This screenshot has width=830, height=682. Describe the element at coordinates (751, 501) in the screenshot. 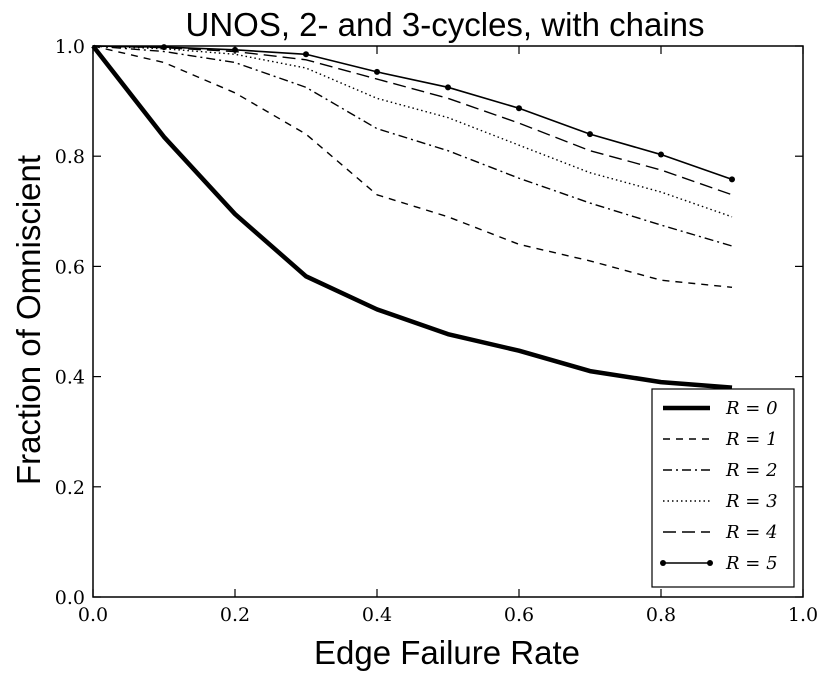

I see `legend-label: R = 3` at that location.